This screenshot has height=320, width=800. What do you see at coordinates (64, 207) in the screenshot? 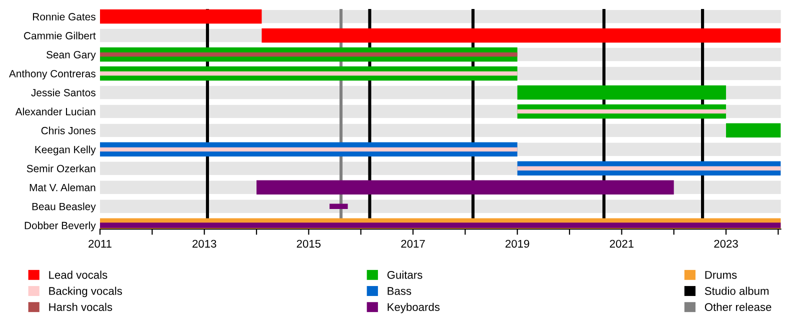
I see `y-tick-label: Beau Beasley` at bounding box center [64, 207].